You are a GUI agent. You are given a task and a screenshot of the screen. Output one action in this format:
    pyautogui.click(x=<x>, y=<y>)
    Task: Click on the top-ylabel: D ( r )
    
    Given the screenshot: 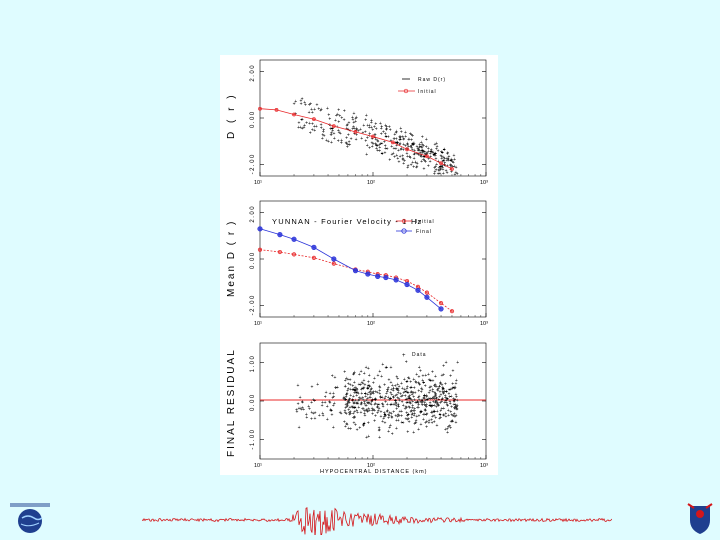 What is the action you would take?
    pyautogui.click(x=231, y=115)
    